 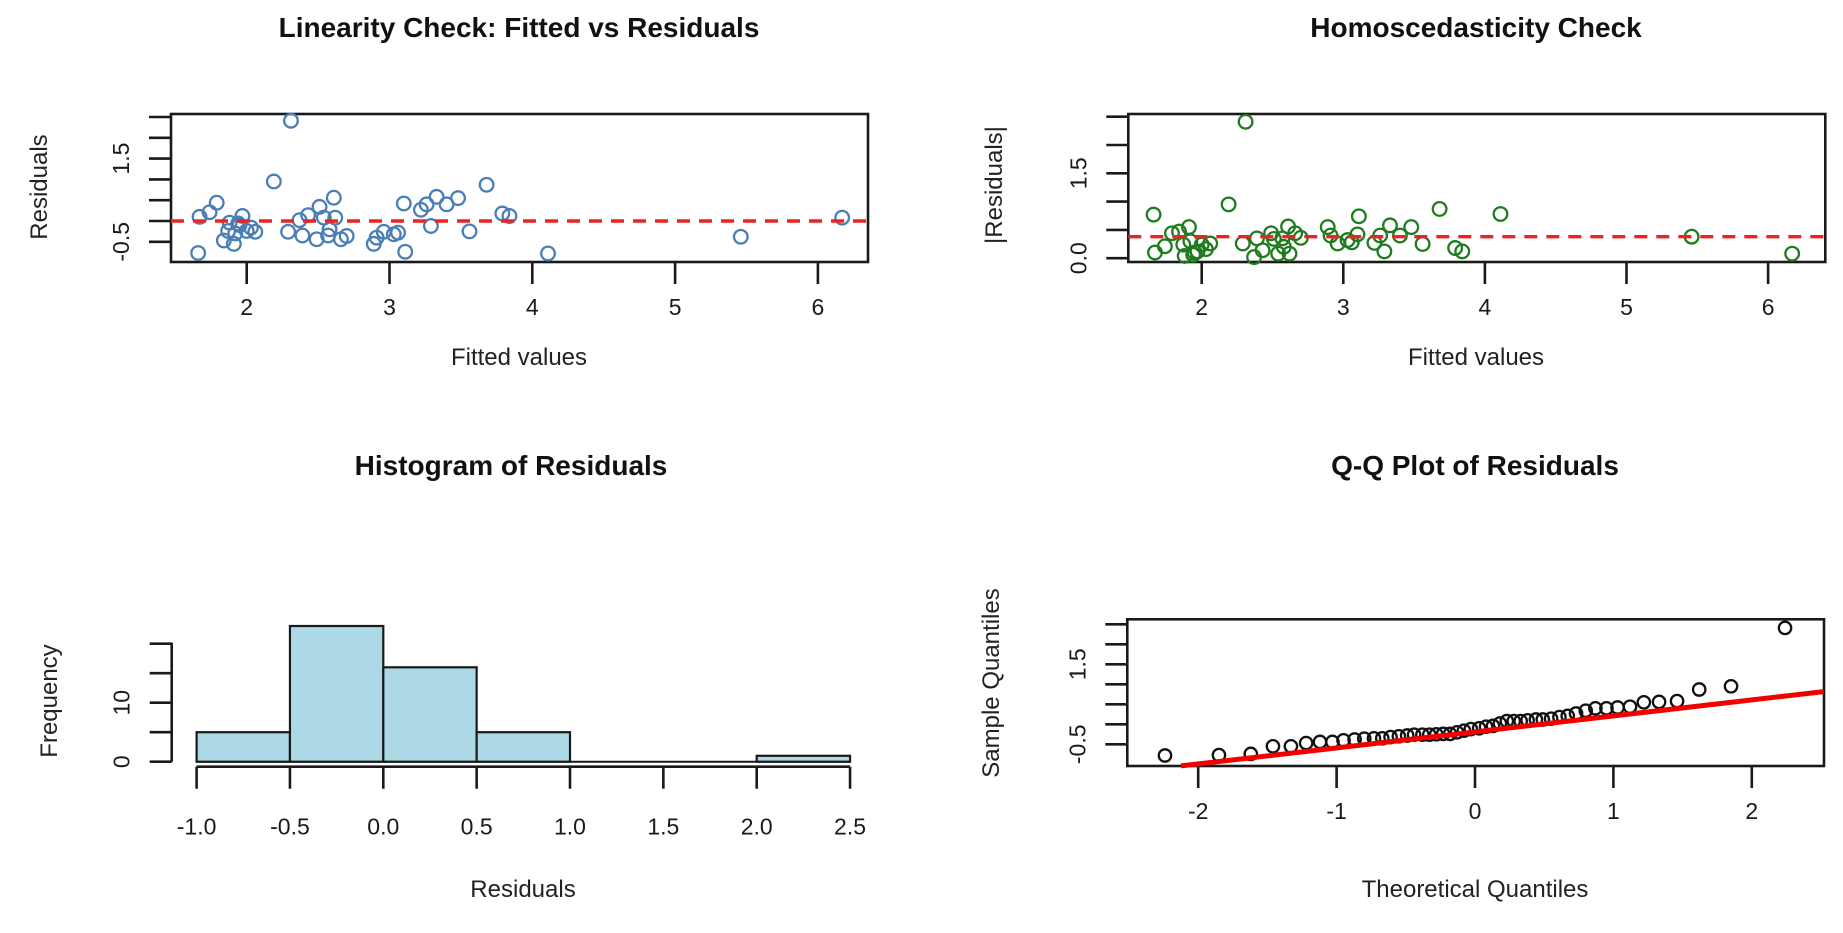 What do you see at coordinates (290, 827) in the screenshot?
I see `x-tick-label: -0.5` at bounding box center [290, 827].